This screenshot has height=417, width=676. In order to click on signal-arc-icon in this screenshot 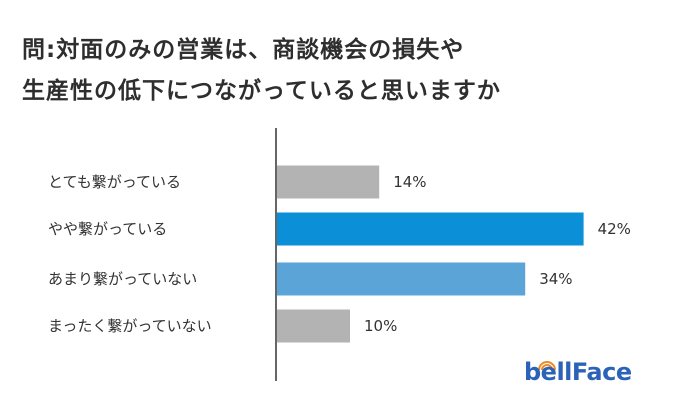, I will do `click(547, 366)`.